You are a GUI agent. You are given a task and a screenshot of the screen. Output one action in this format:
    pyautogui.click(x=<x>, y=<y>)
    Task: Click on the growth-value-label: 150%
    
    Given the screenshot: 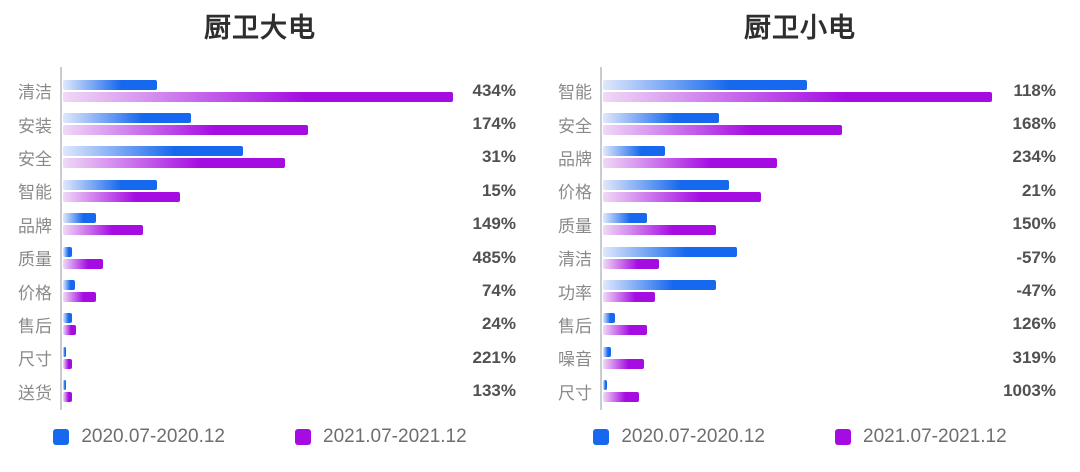 What is the action you would take?
    pyautogui.click(x=1034, y=224)
    